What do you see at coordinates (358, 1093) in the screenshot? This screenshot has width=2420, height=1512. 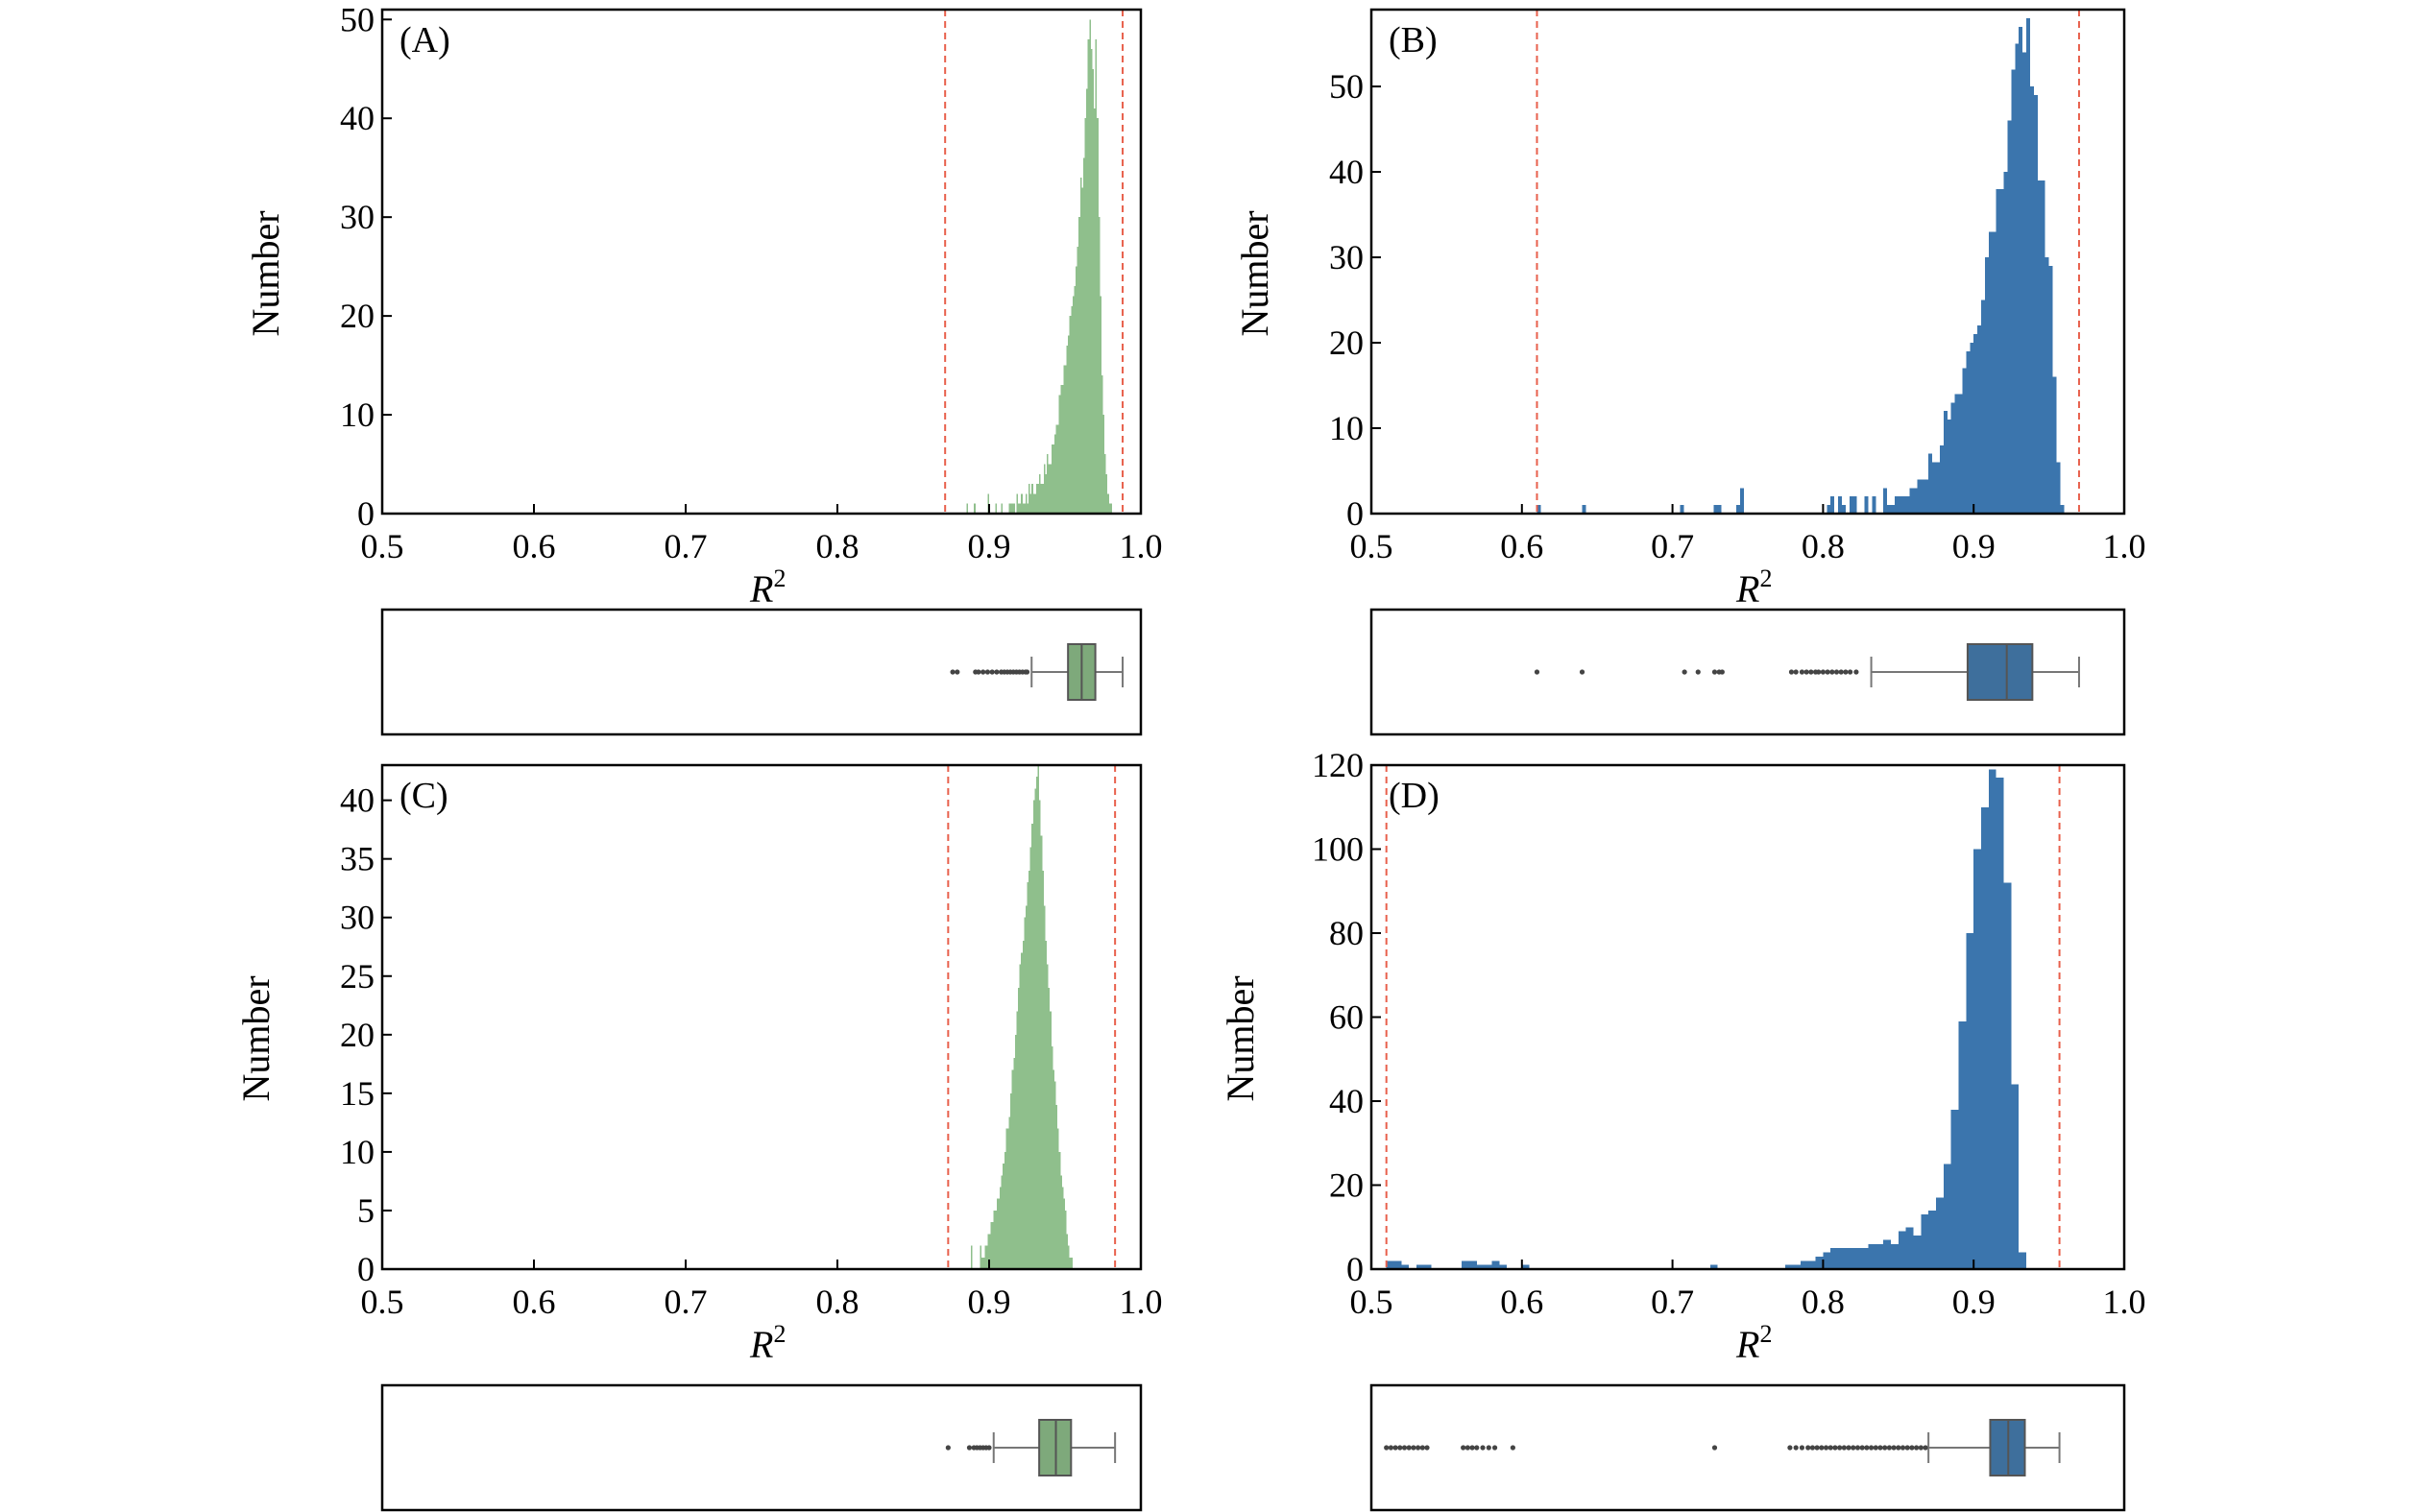 I see `y-tick-label: 15` at bounding box center [358, 1093].